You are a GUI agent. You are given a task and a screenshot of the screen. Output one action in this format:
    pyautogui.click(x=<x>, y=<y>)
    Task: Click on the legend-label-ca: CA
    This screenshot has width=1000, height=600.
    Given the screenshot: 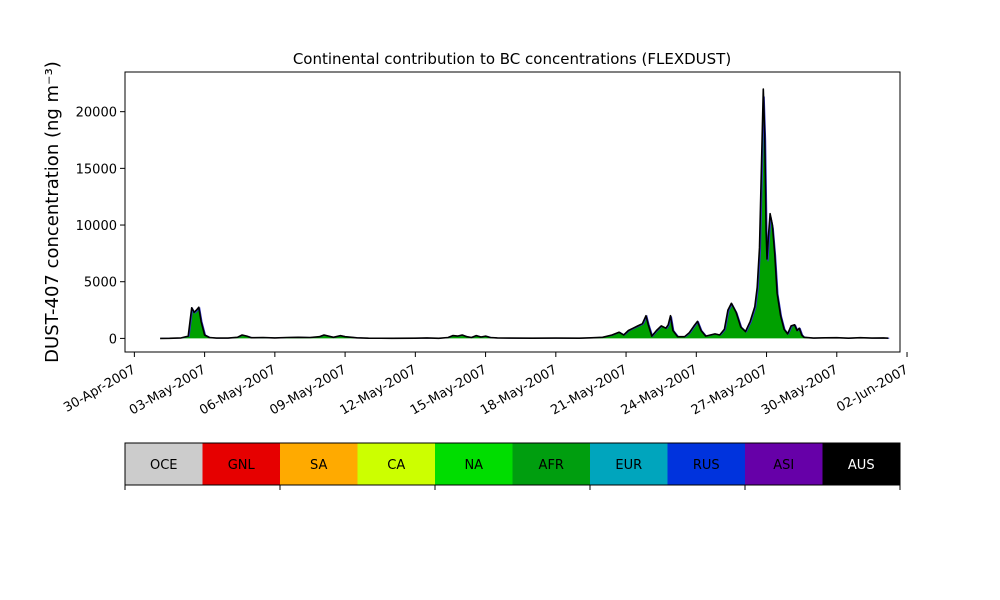 What is the action you would take?
    pyautogui.click(x=396, y=465)
    